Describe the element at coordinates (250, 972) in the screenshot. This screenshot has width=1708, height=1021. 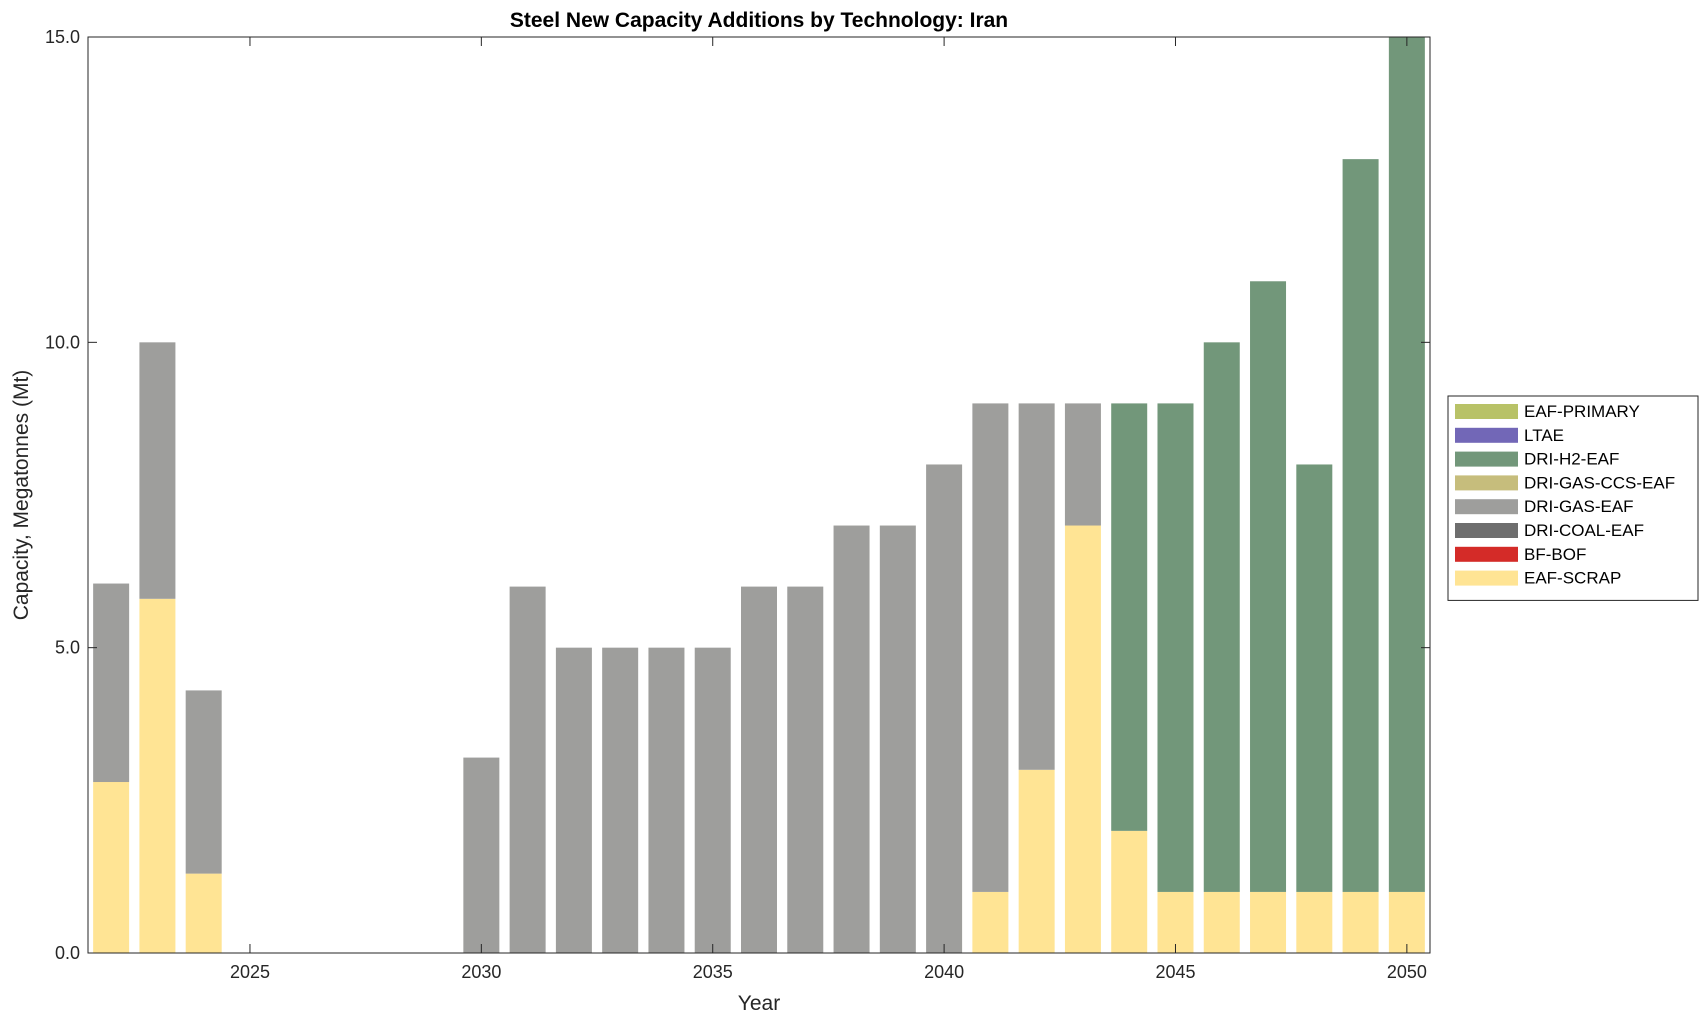
I see `x-tick-label: 2025` at that location.